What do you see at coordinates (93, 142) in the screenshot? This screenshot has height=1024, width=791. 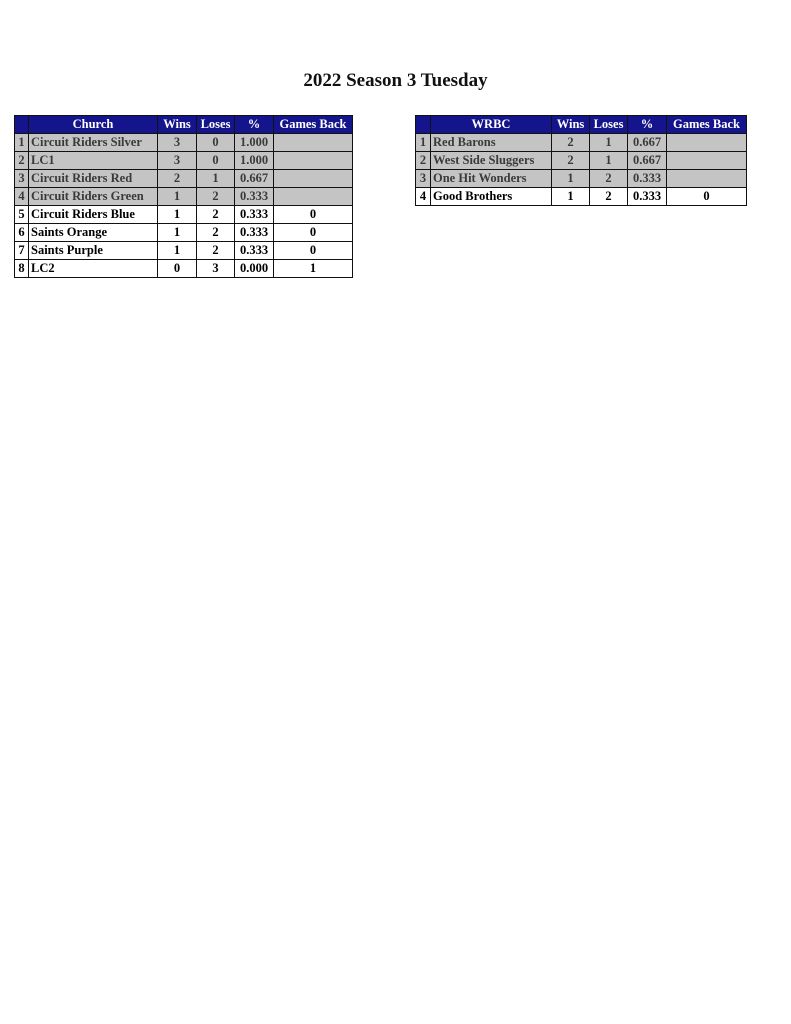 I see `team-cell: Circuit Riders Silver` at bounding box center [93, 142].